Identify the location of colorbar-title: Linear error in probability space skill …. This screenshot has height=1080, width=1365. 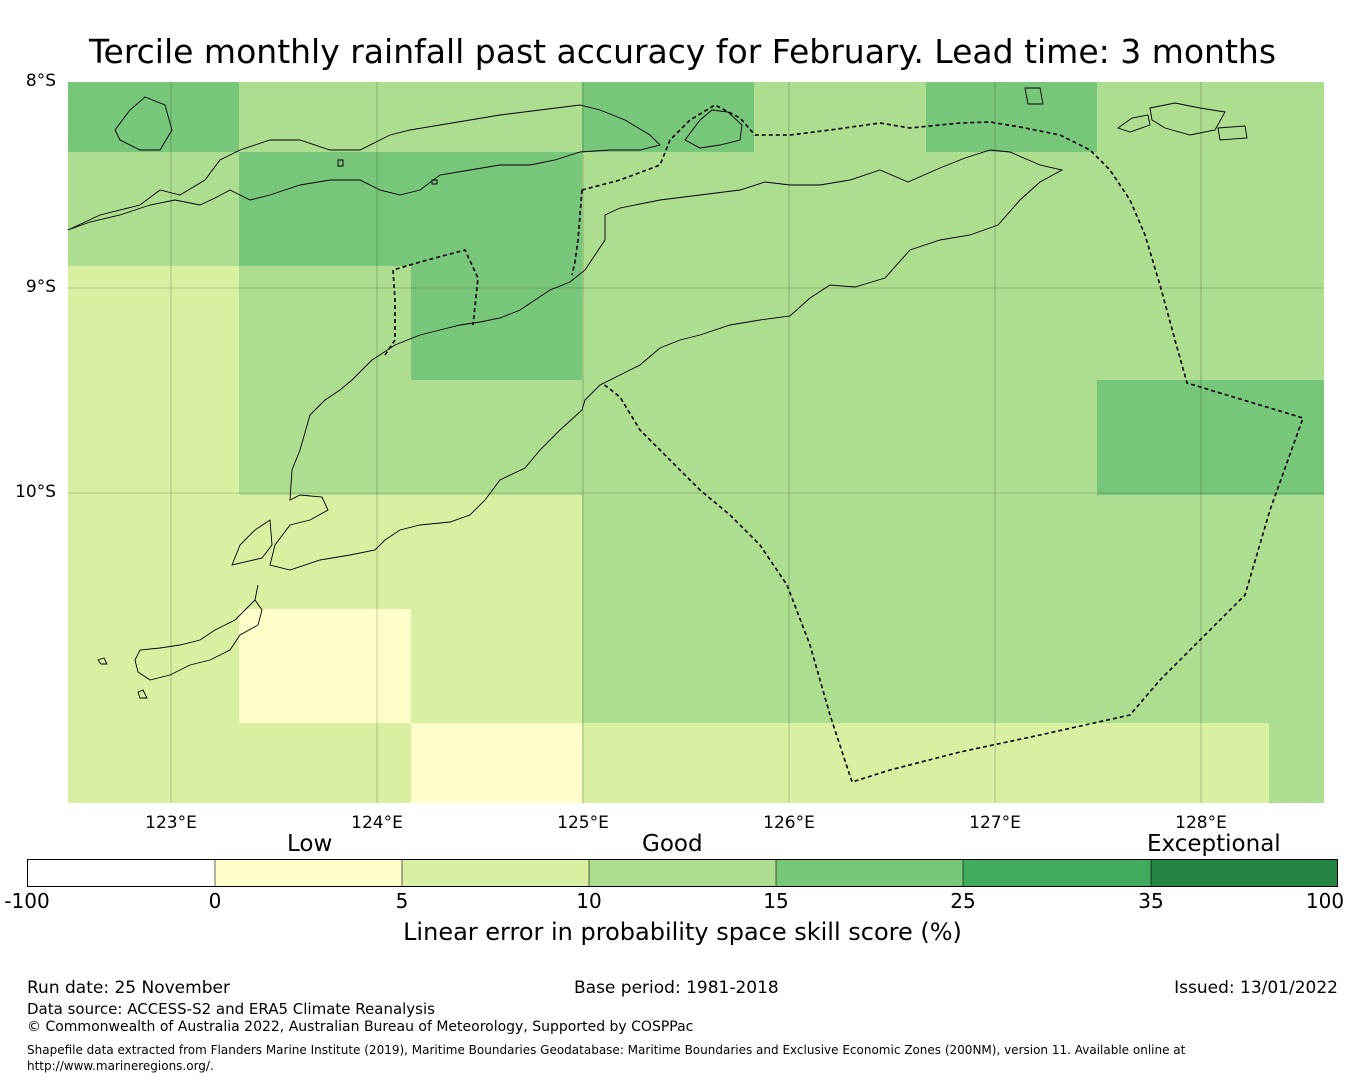
(682, 932).